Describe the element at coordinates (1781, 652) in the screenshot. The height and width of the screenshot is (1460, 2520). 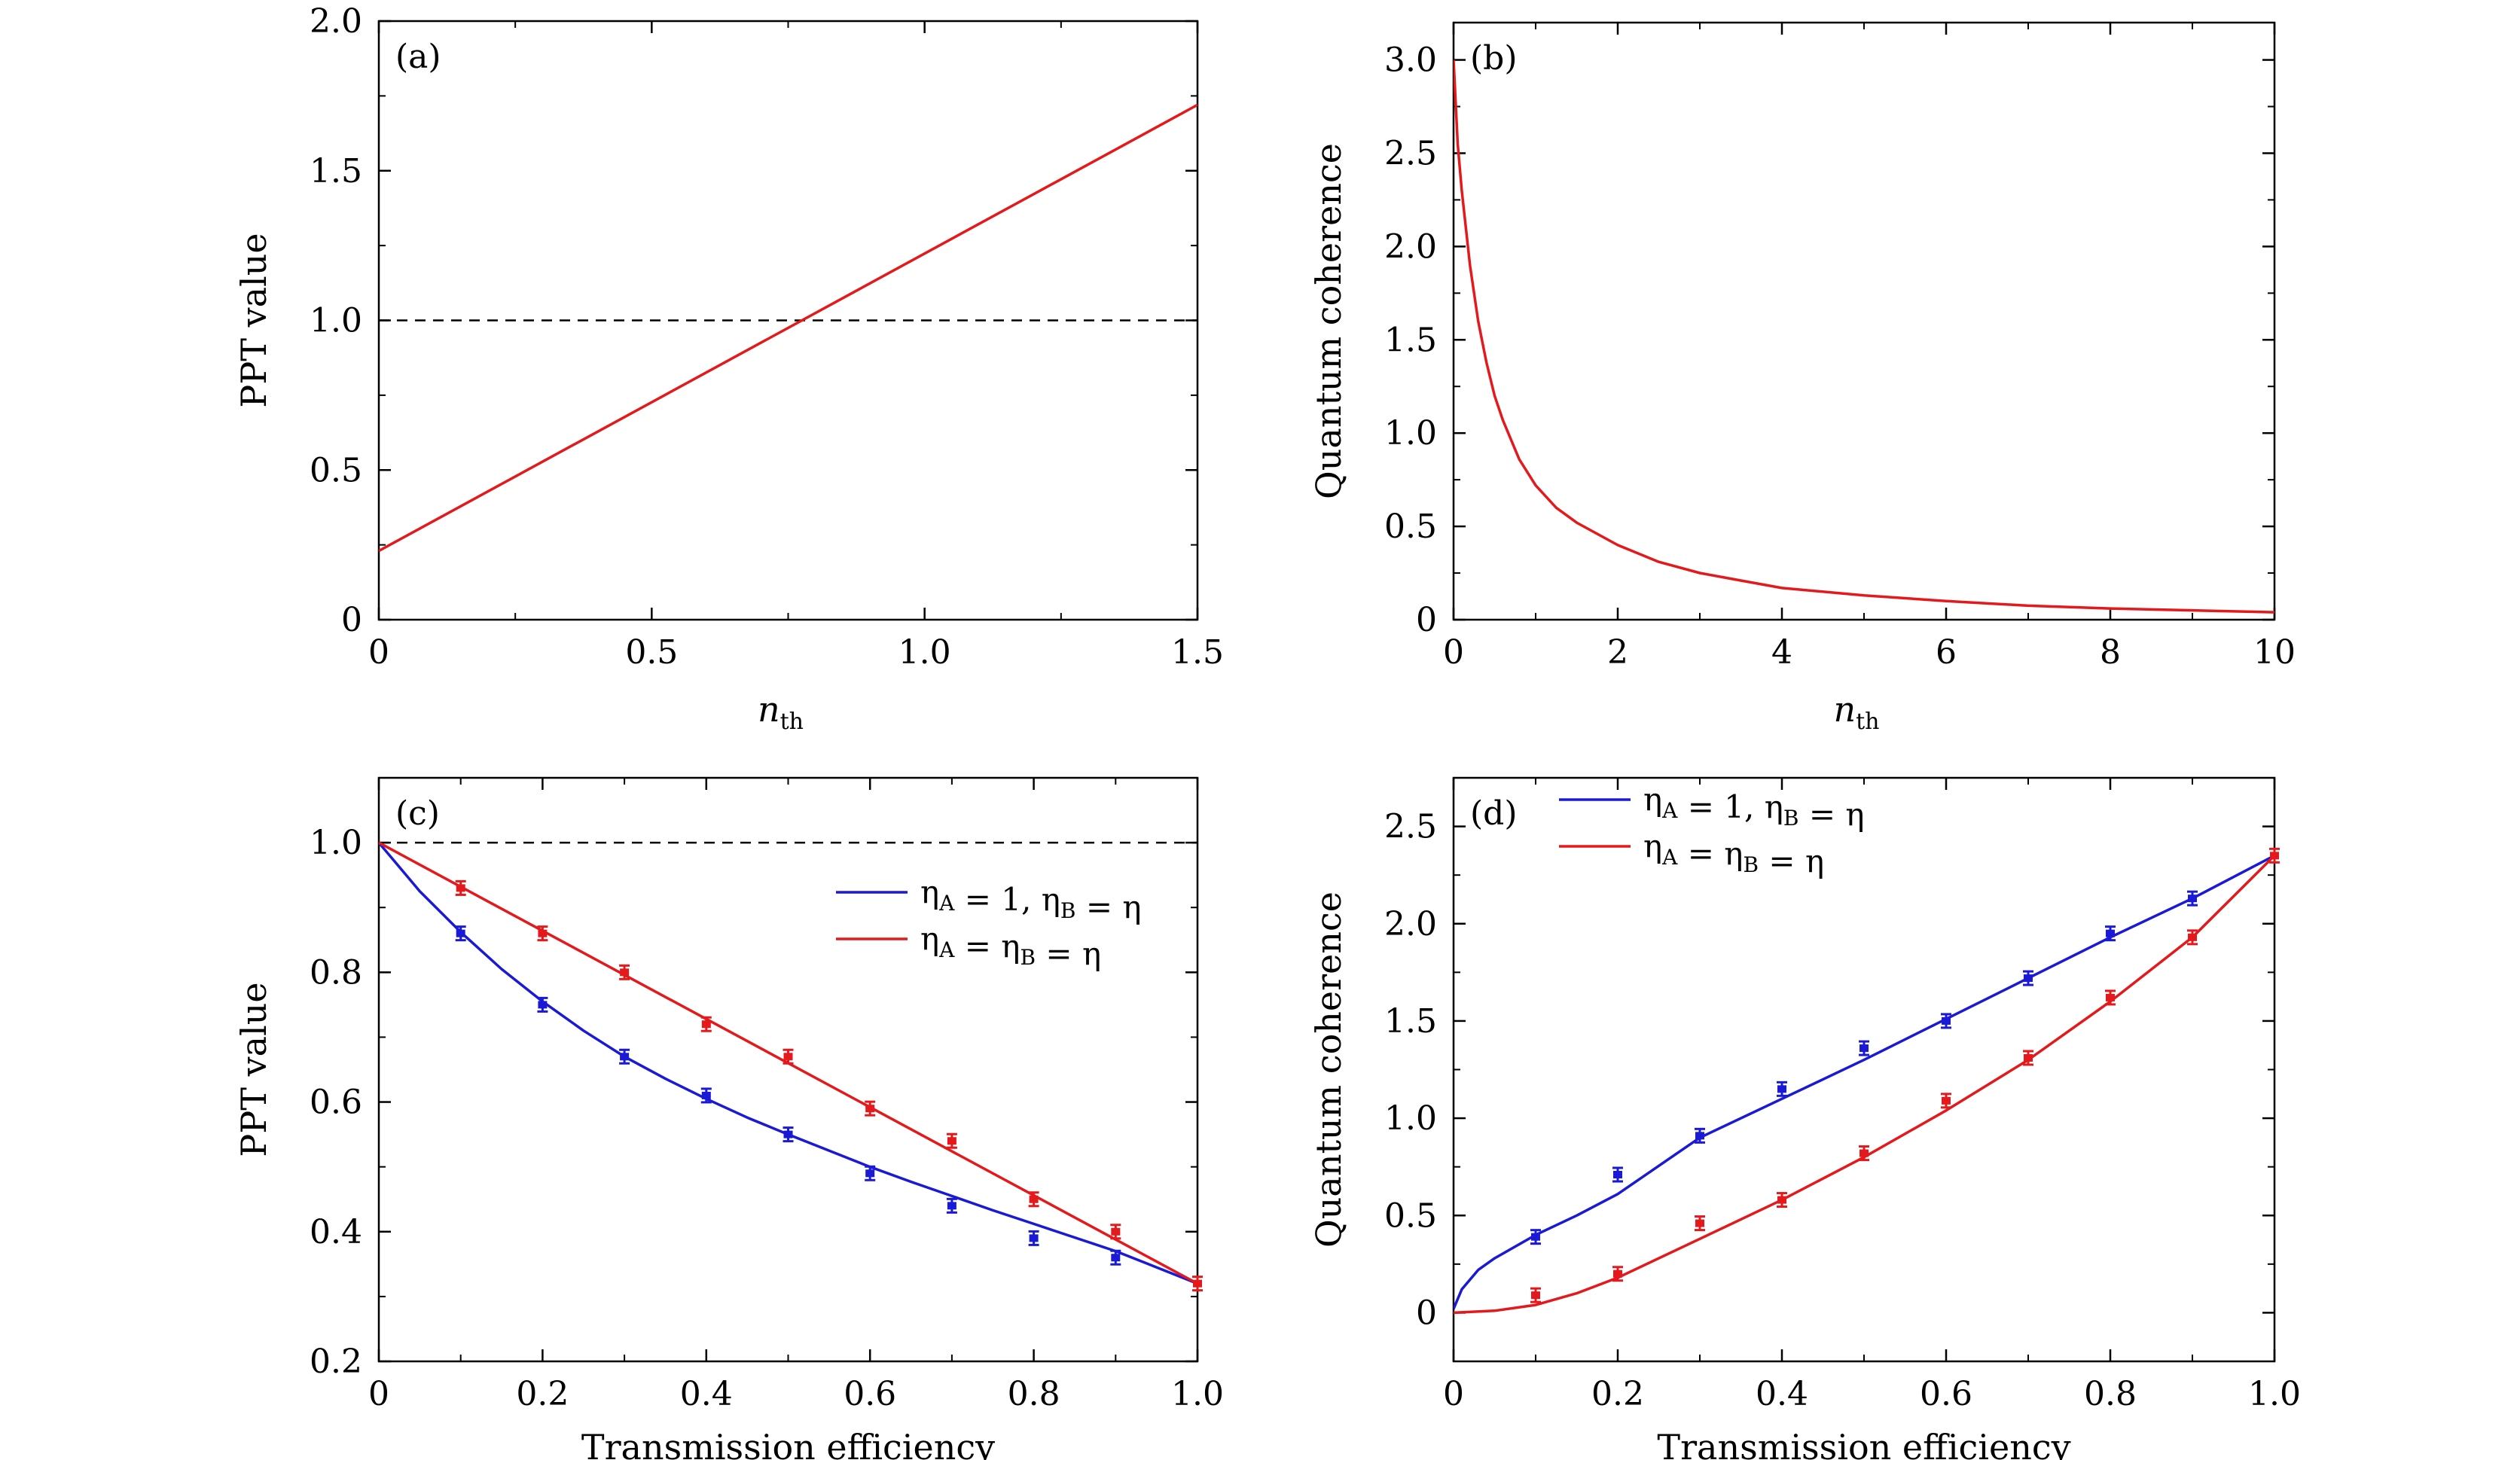
I see `x-tick-label: 4` at that location.